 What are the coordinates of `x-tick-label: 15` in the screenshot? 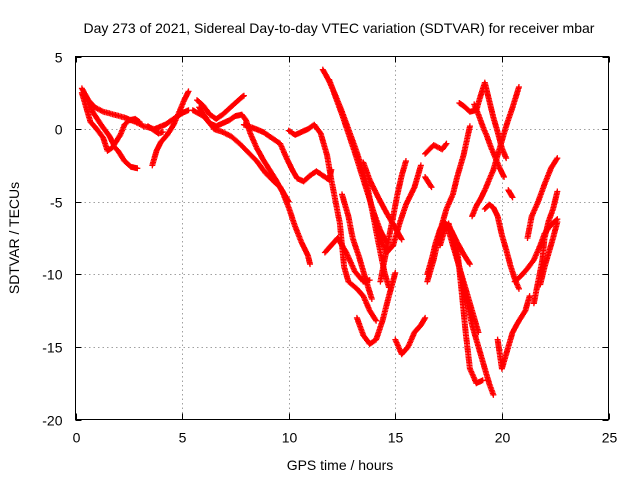 It's located at (396, 438).